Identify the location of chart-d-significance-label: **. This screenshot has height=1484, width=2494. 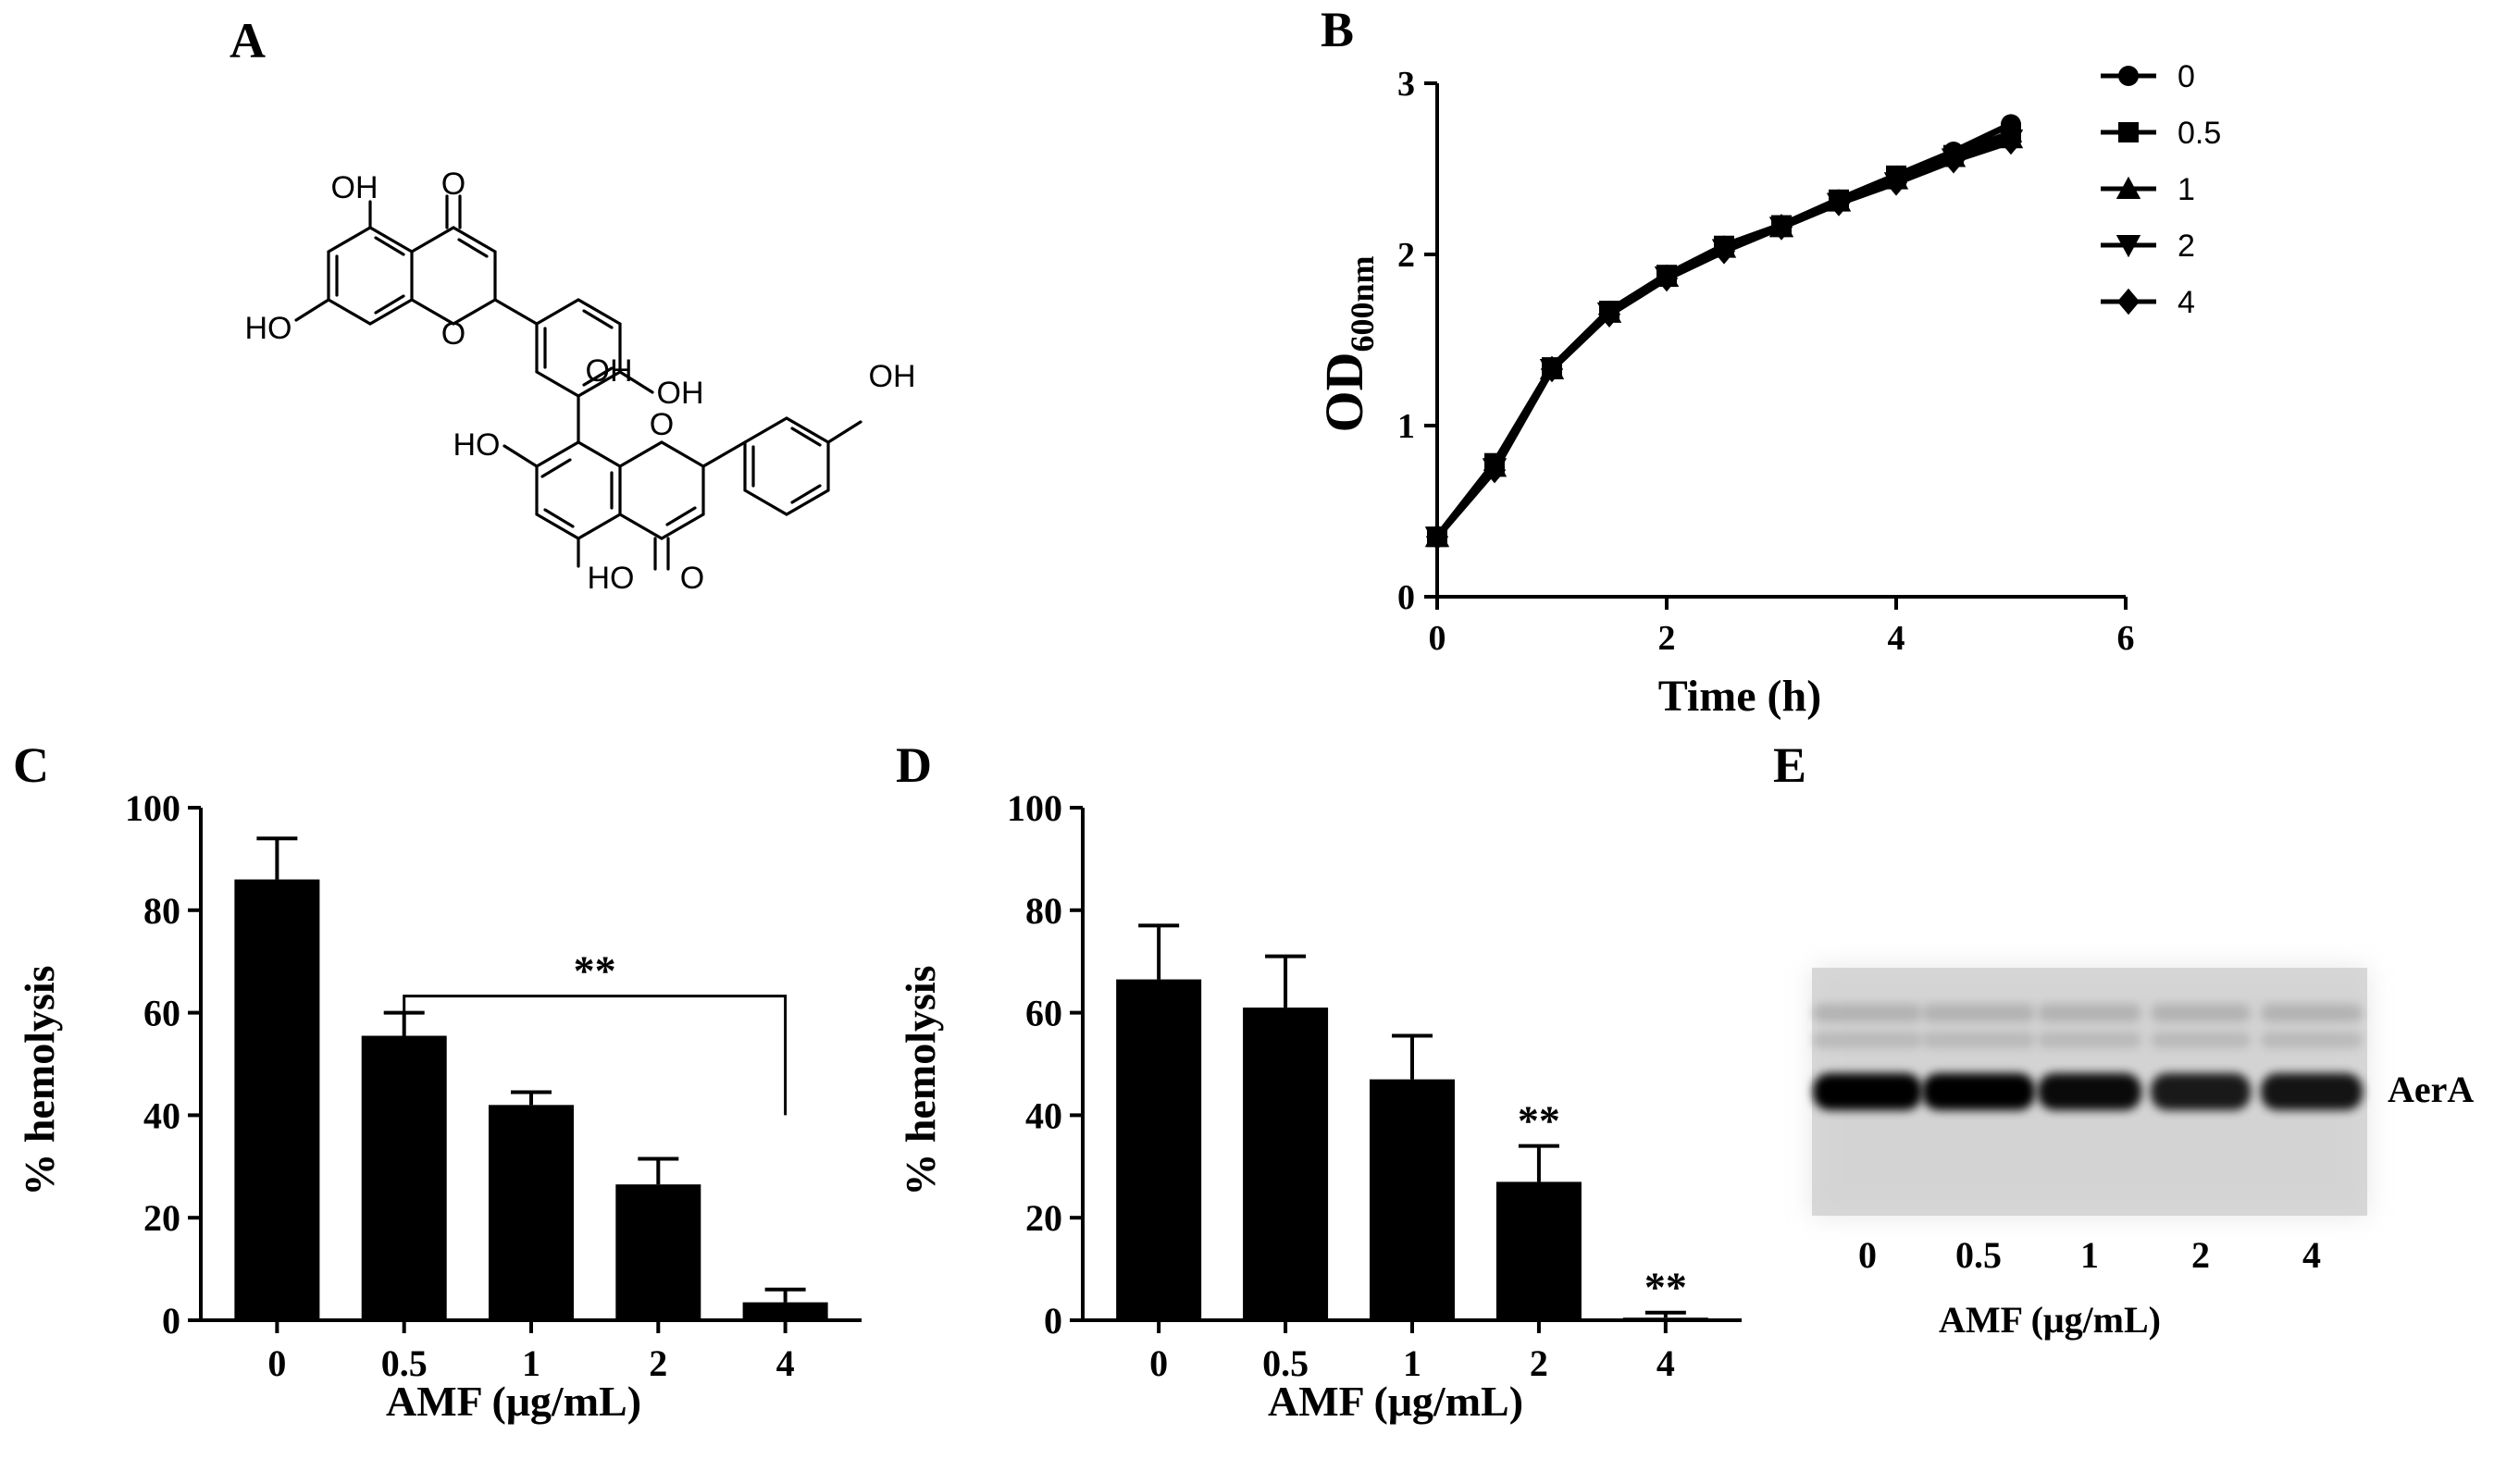
(1665, 1287).